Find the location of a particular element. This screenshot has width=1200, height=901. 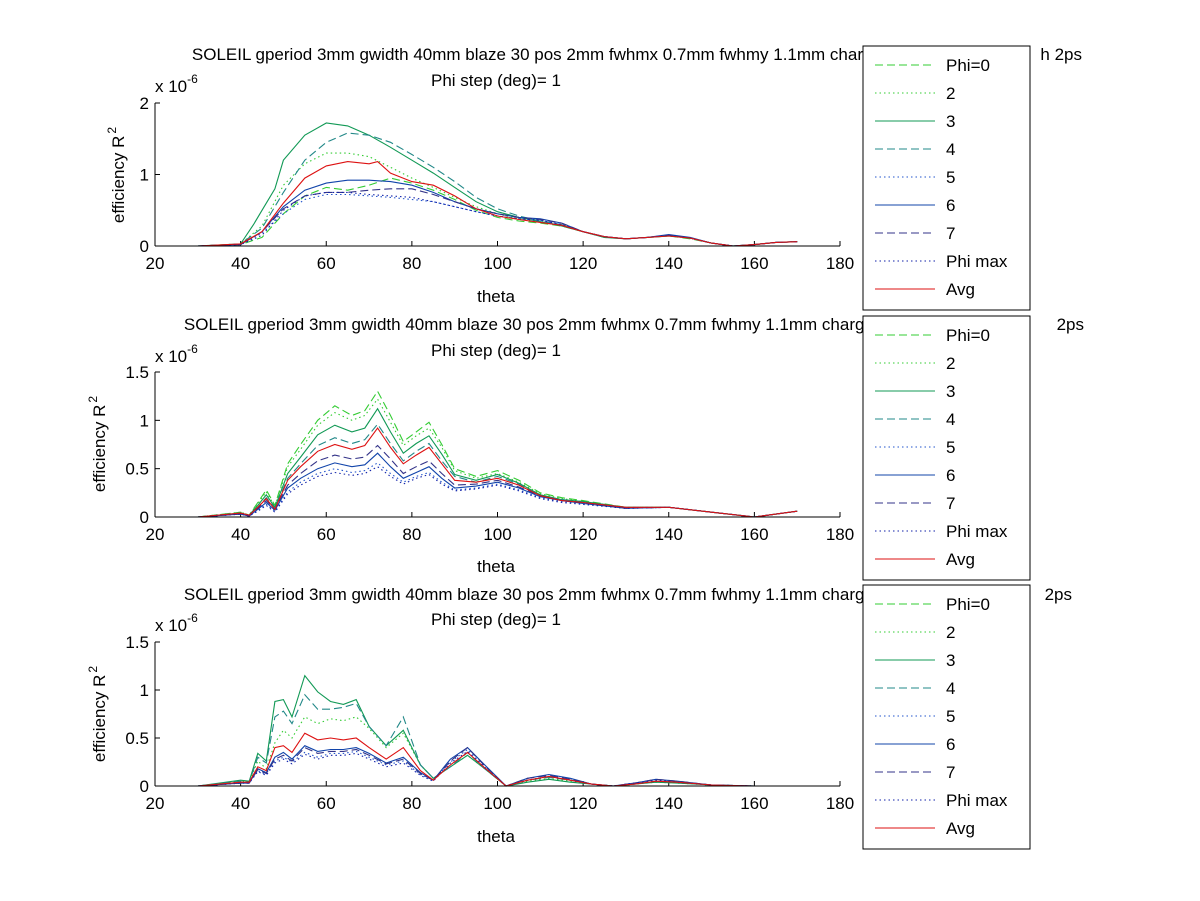

x-tick-labels: 20 40 60 80 100 120 140 160 180 is located at coordinates (500, 797).